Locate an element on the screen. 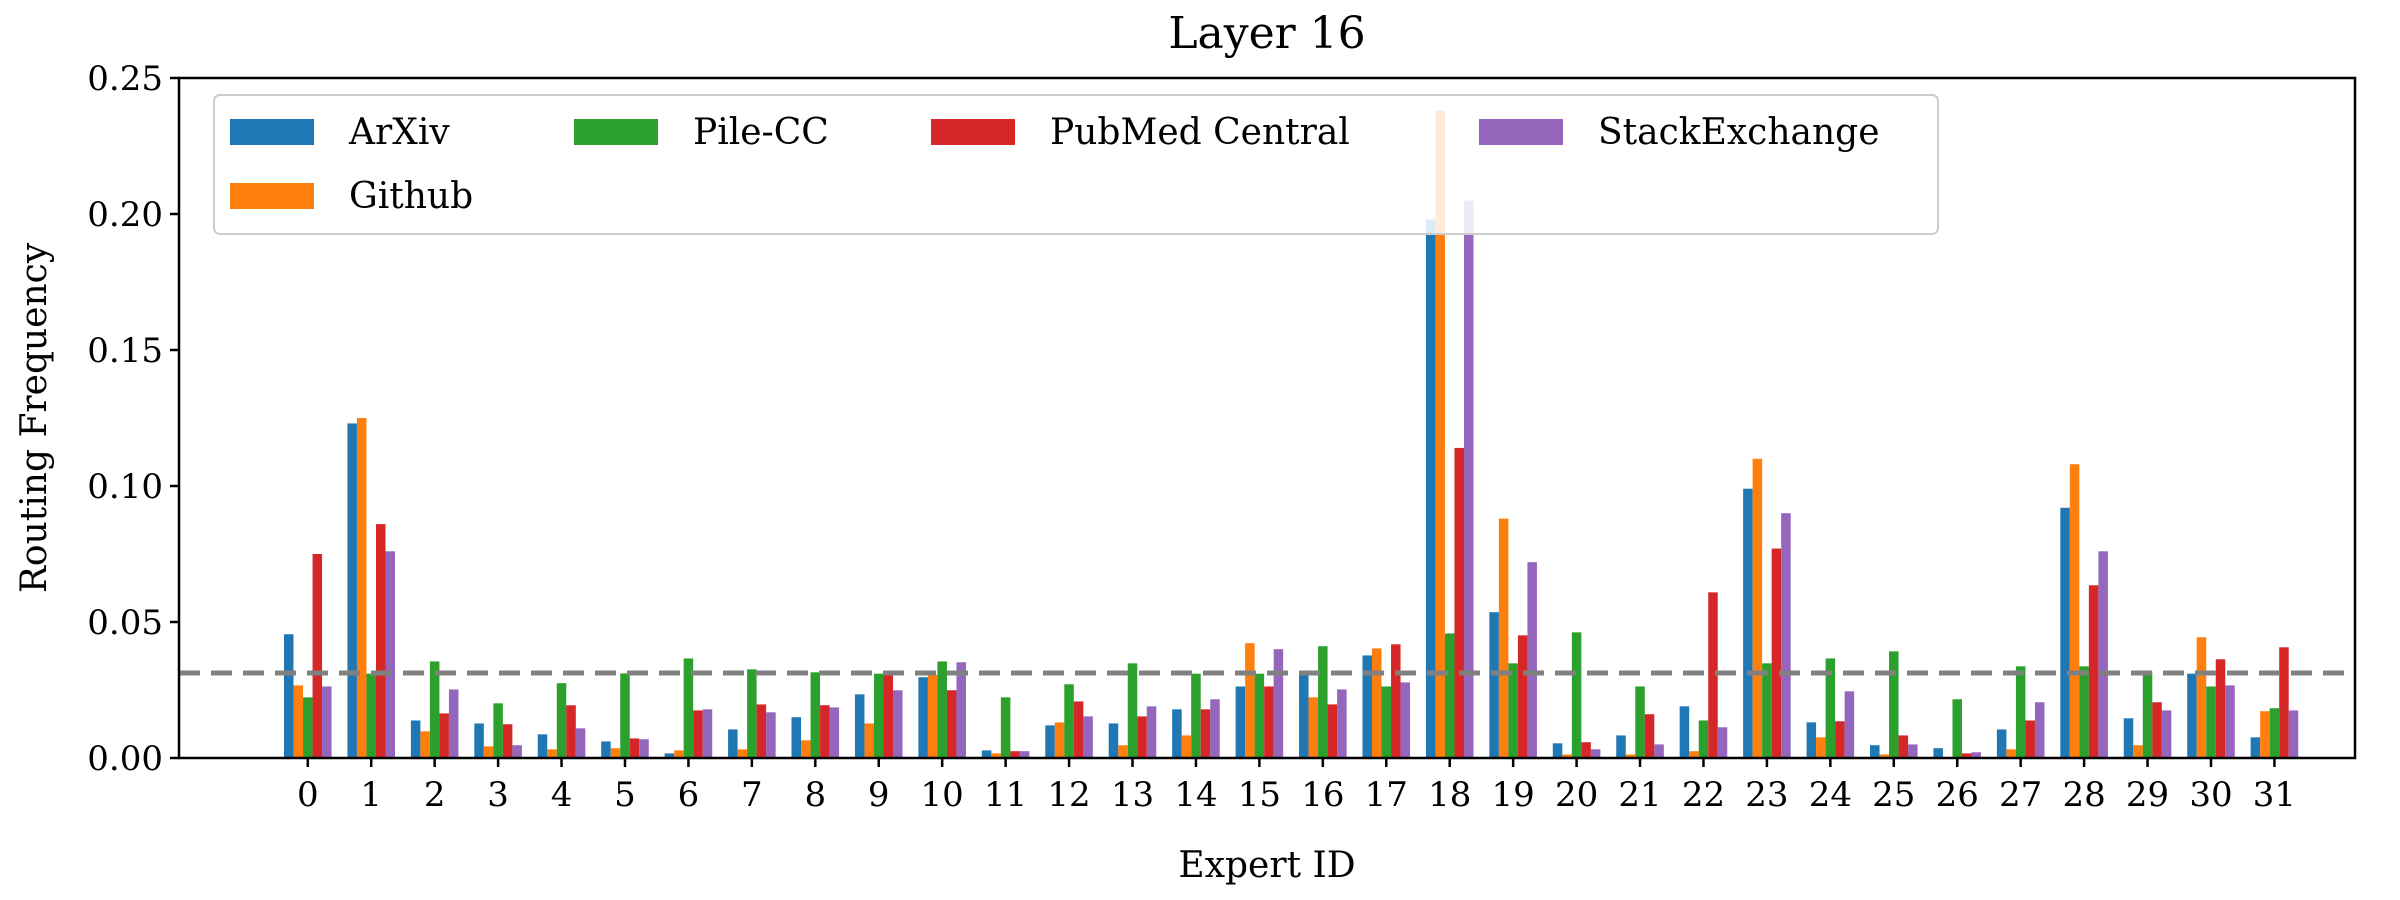  x-tick-label: 27 is located at coordinates (2020, 795).